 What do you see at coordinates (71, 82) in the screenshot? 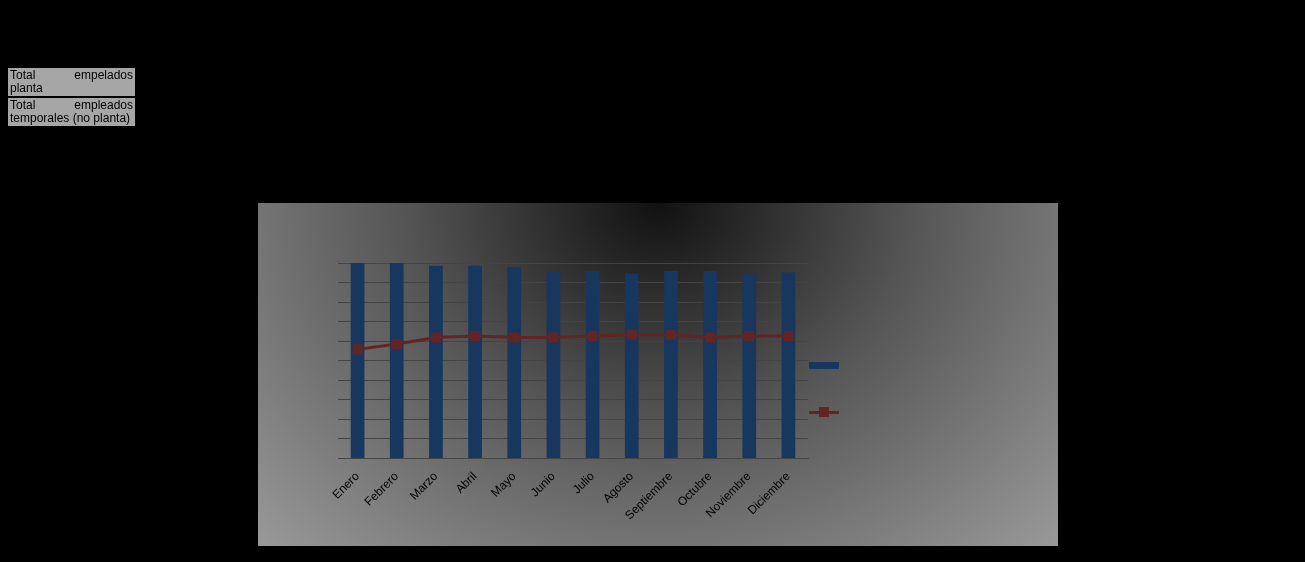
I see `text: Total empelados planta` at bounding box center [71, 82].